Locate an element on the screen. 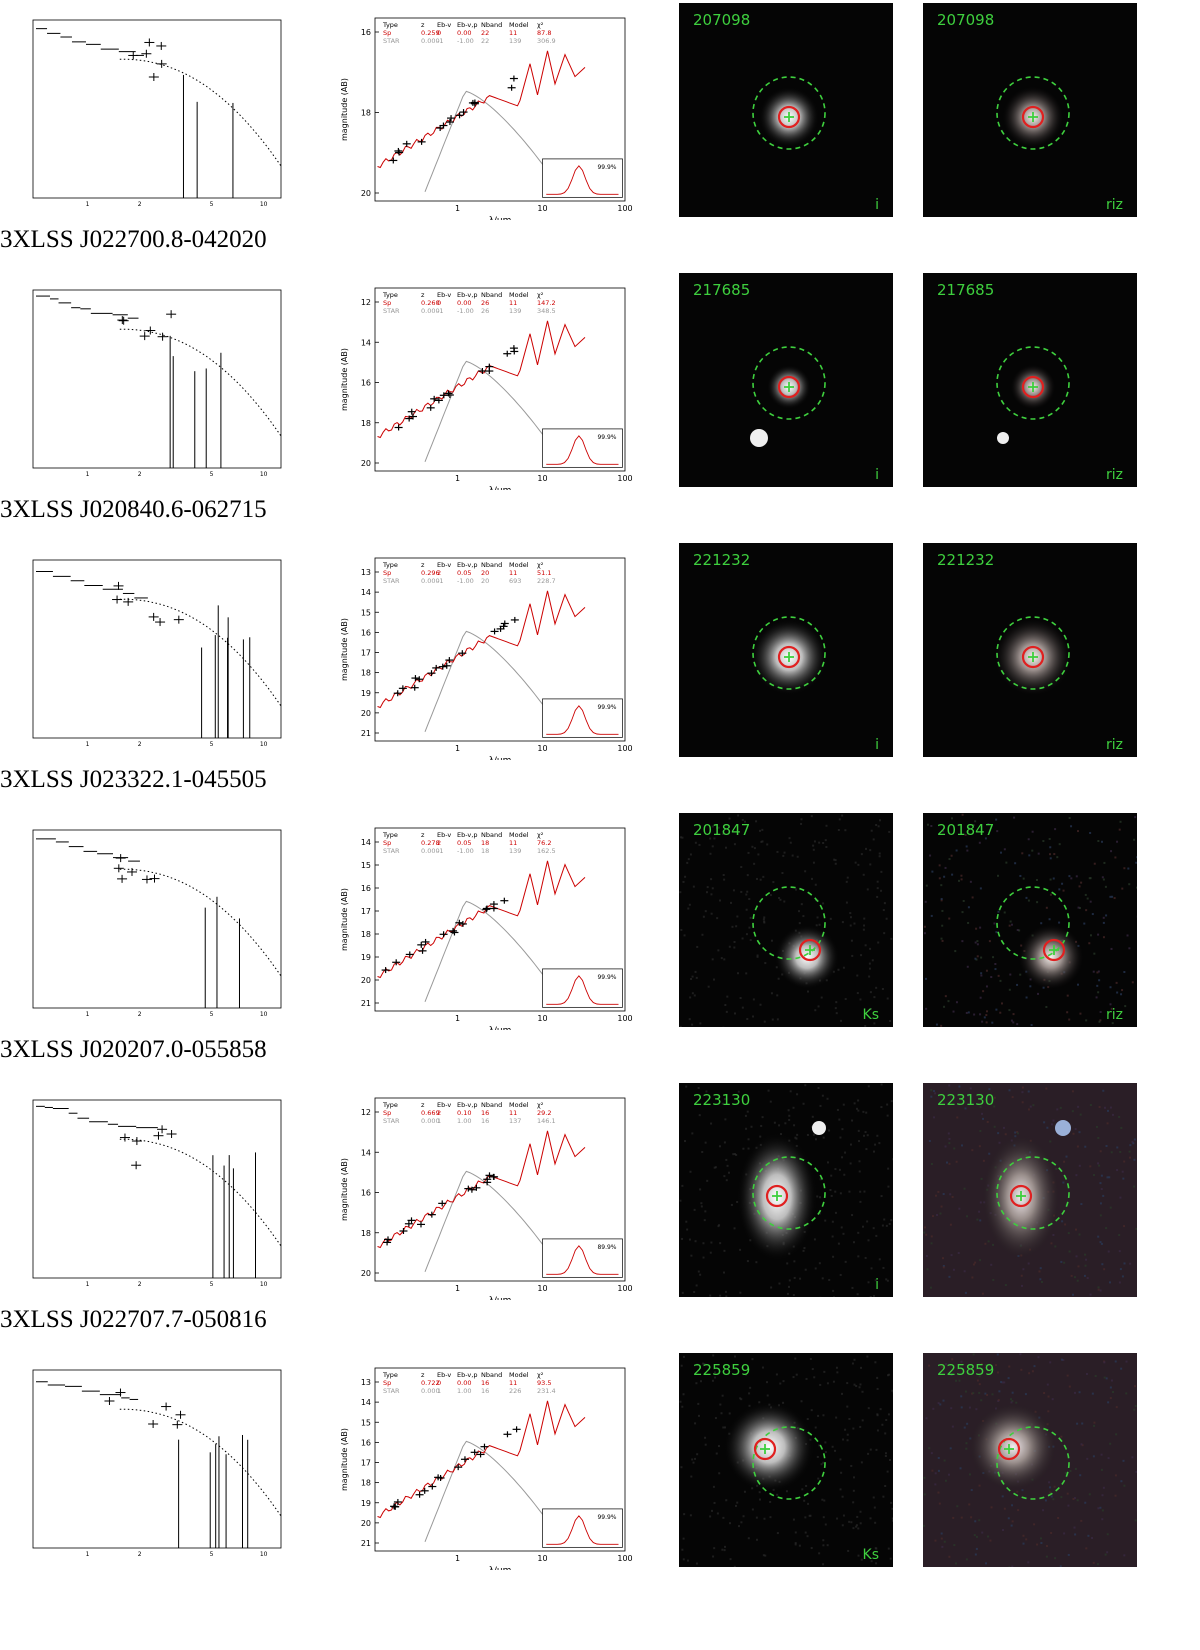  xray-tick-label: 10 is located at coordinates (264, 1284).